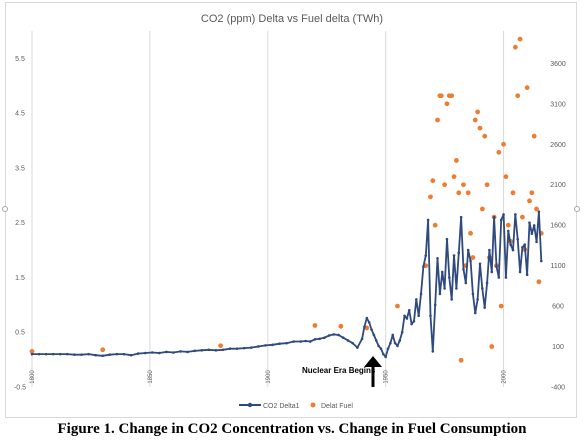 This screenshot has height=448, width=584. What do you see at coordinates (339, 370) in the screenshot?
I see `annotation-text: Nuclear Era Begins` at bounding box center [339, 370].